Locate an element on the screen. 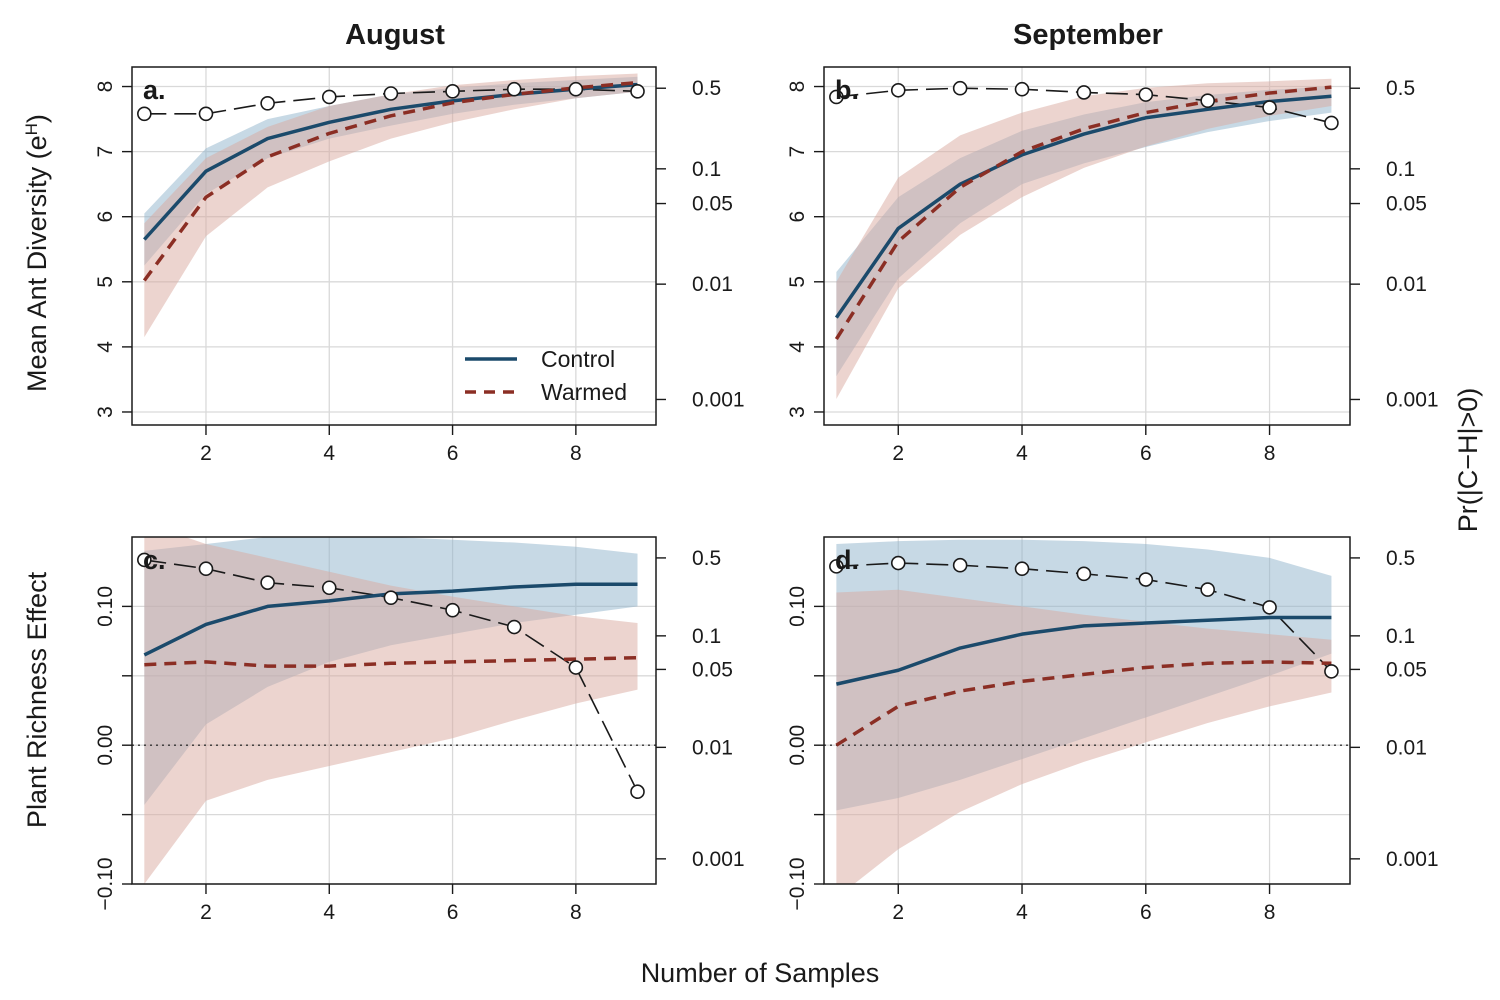 The width and height of the screenshot is (1500, 1000). y-tick-label-c-2: 0.00 is located at coordinates (105, 745).